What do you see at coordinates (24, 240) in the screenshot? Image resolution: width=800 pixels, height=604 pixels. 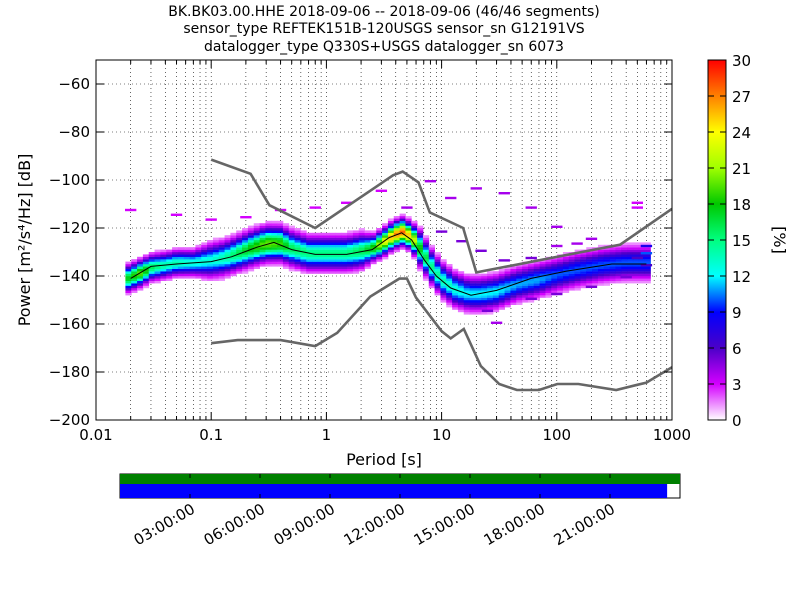 I see `y-axis-label: Power [m²/s⁴/Hz] [dB]` at bounding box center [24, 240].